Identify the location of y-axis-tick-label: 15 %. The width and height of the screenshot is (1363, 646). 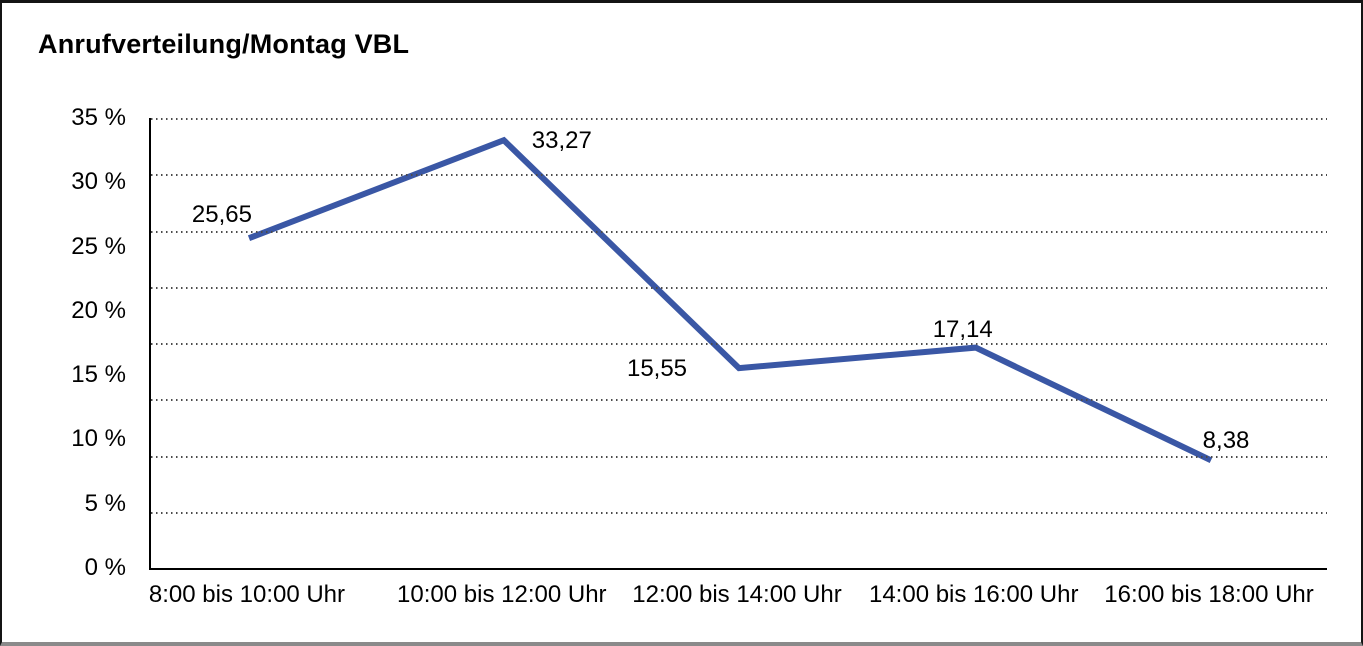
(98, 375).